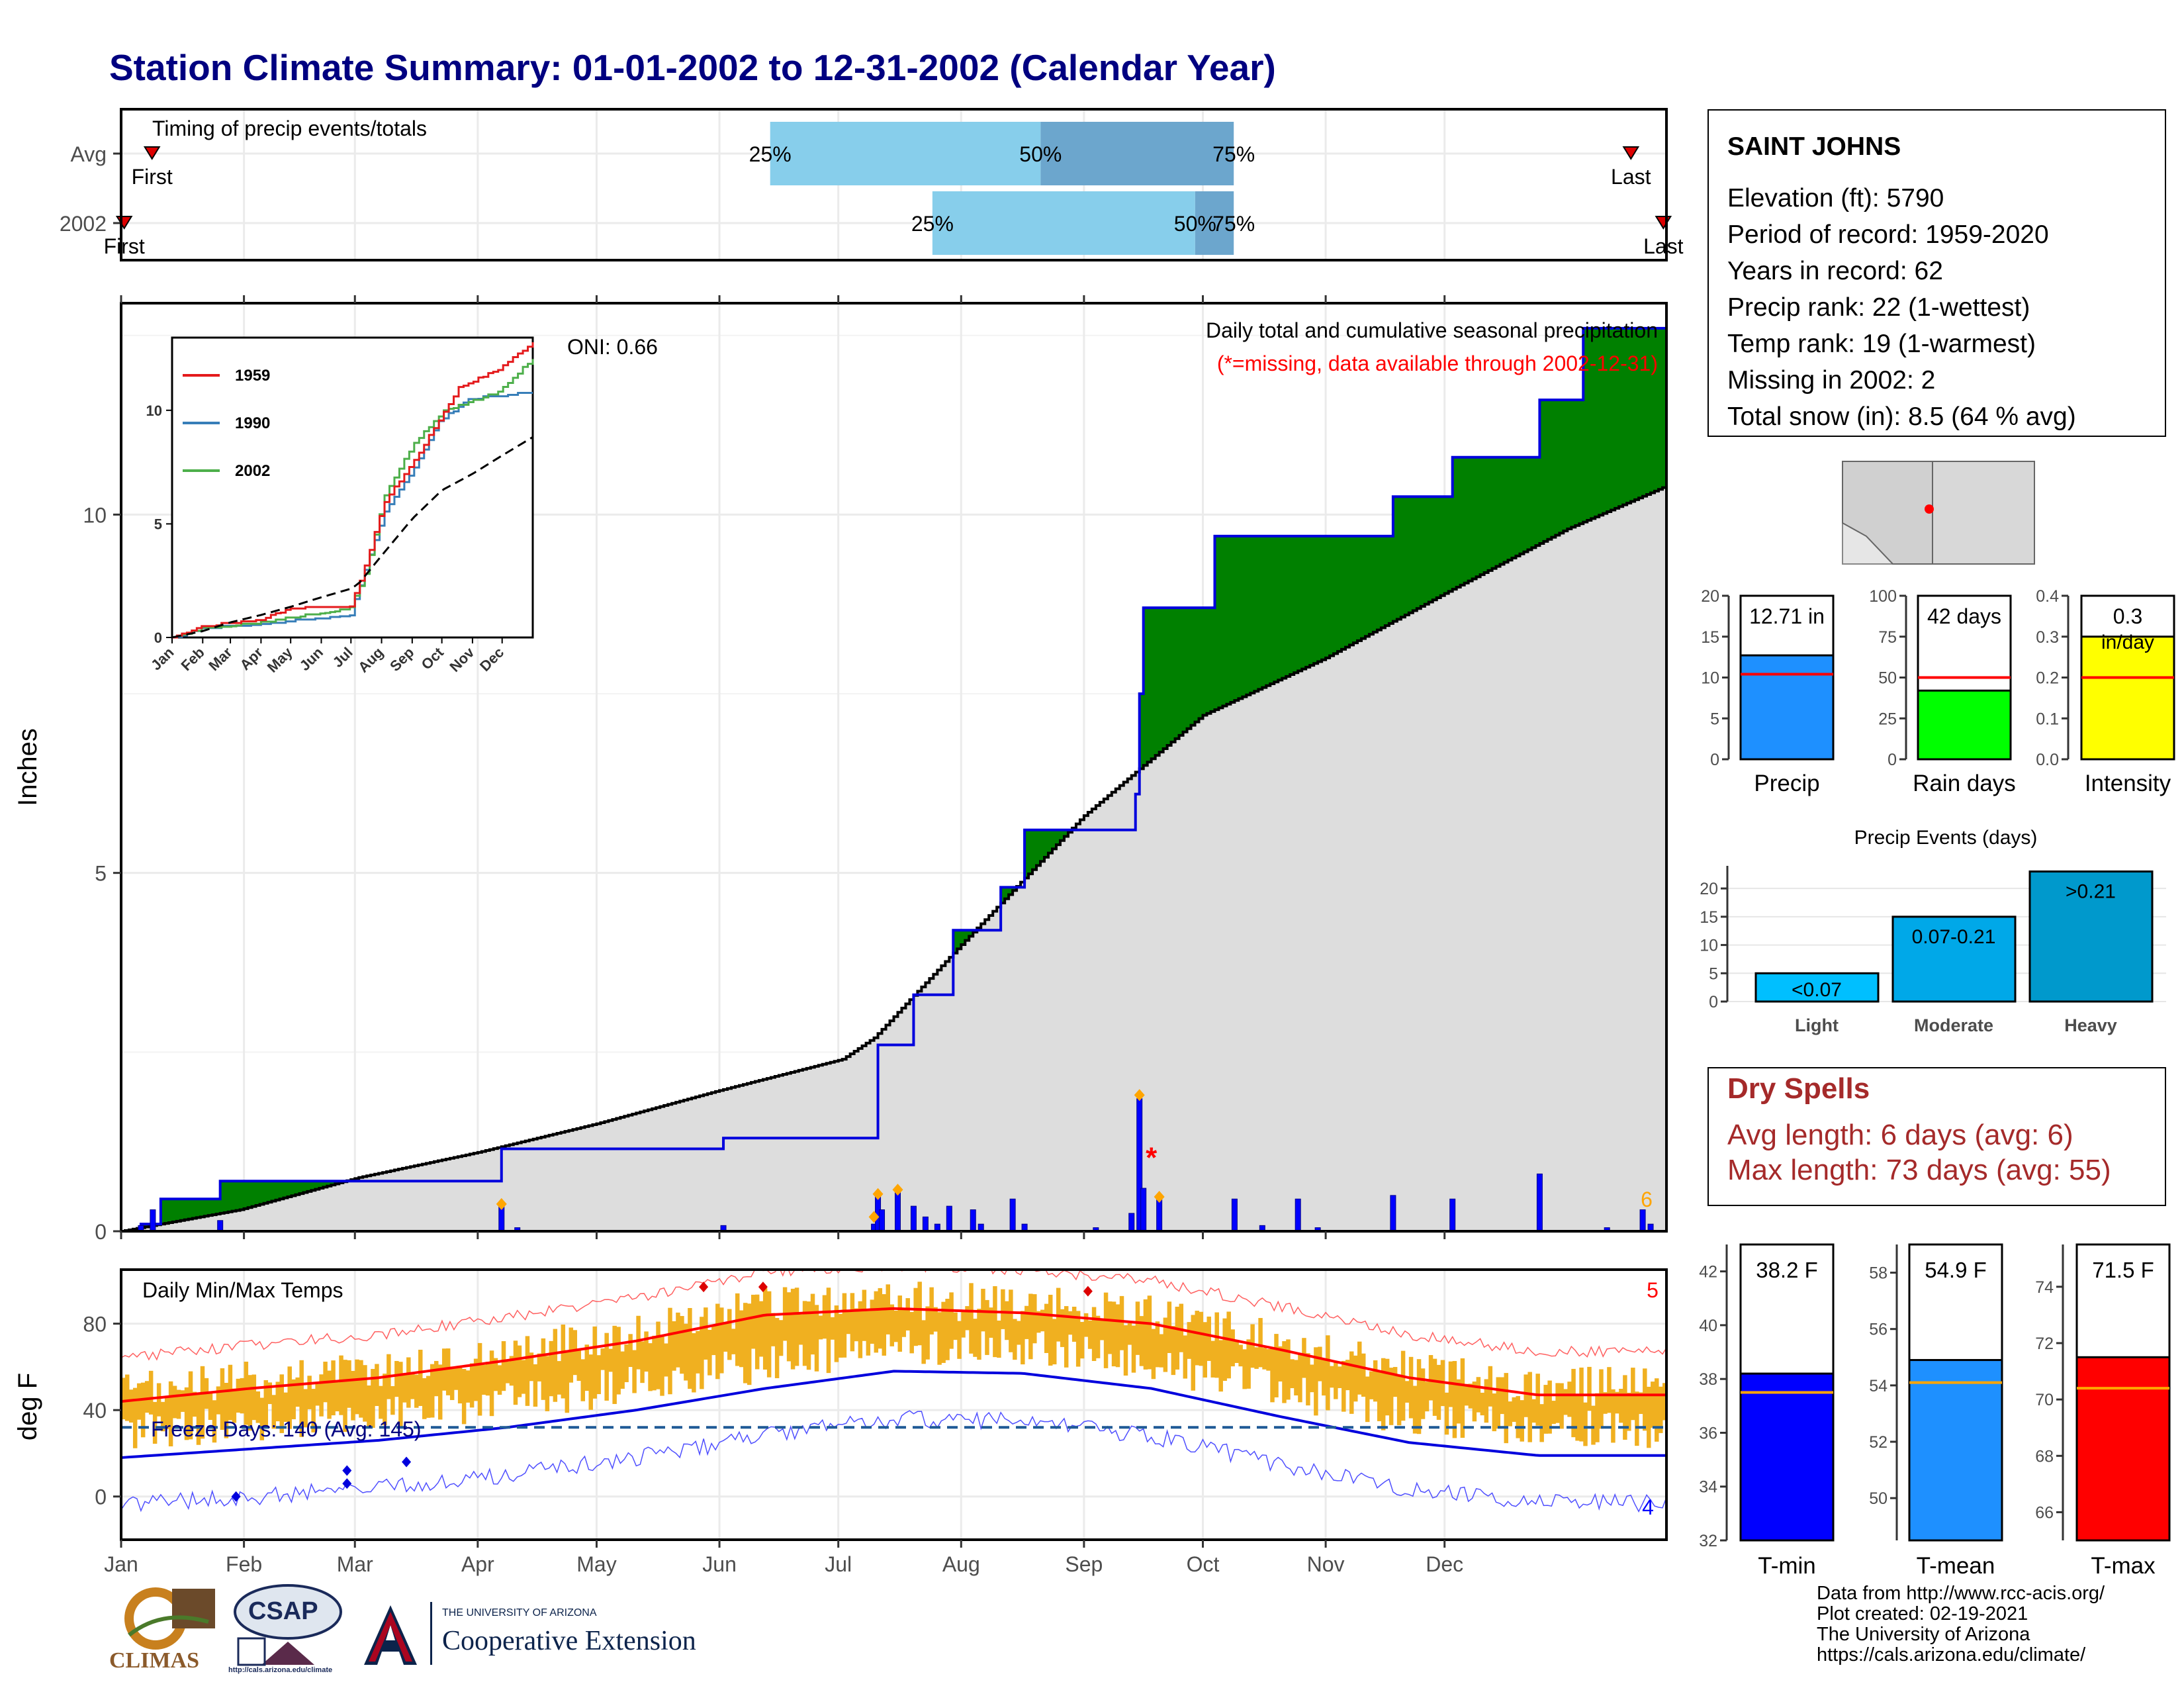 The width and height of the screenshot is (2184, 1688). What do you see at coordinates (121, 1564) in the screenshot?
I see `month-axis-label: Jan` at bounding box center [121, 1564].